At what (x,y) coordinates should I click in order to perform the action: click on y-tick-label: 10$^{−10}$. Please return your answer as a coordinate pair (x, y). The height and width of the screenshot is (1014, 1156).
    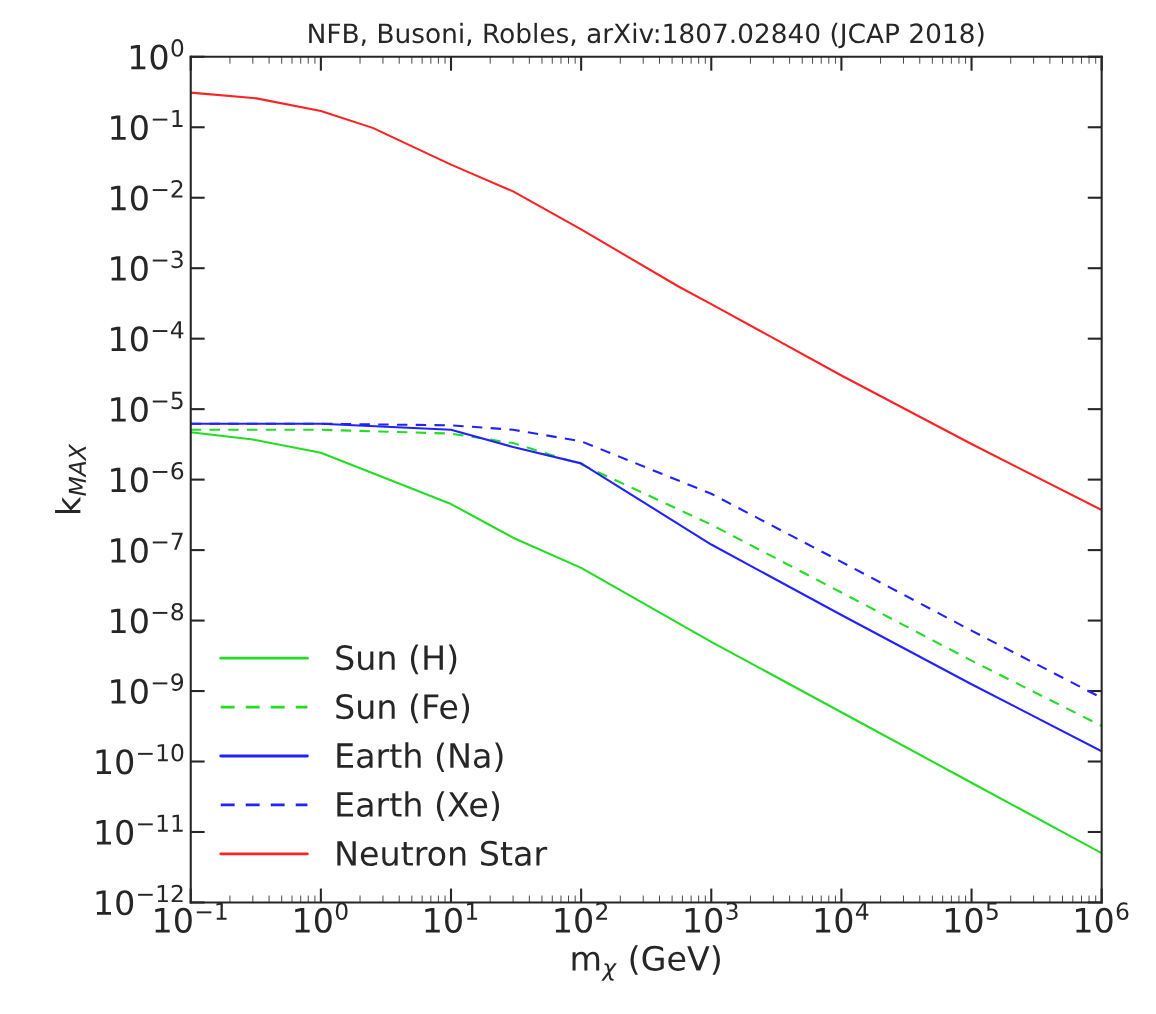
    Looking at the image, I should click on (140, 759).